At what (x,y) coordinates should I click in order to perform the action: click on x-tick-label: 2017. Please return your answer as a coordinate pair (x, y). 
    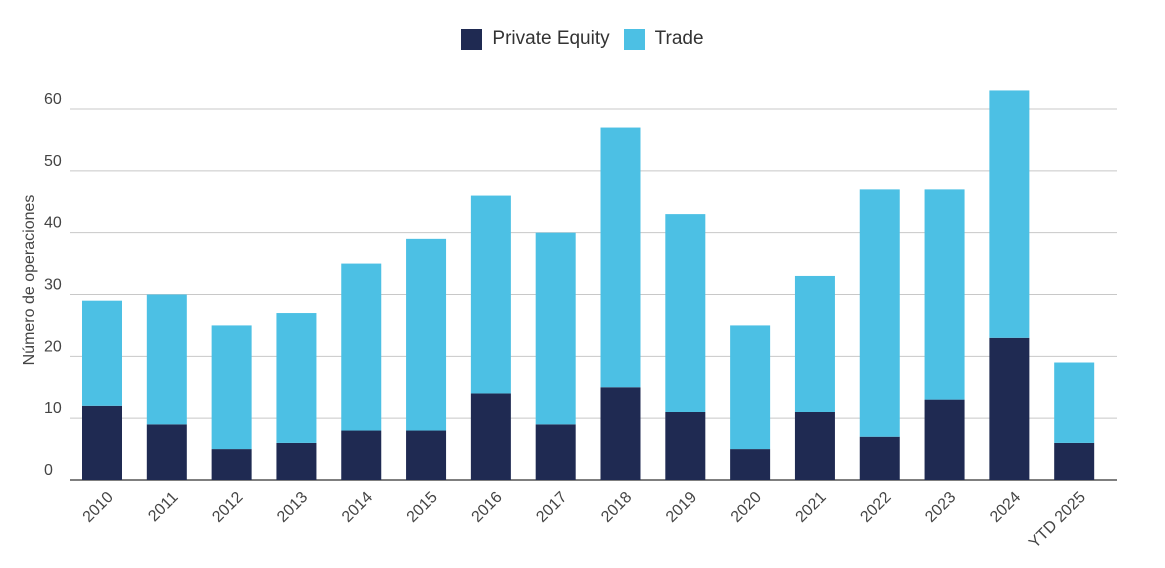
    Looking at the image, I should click on (551, 507).